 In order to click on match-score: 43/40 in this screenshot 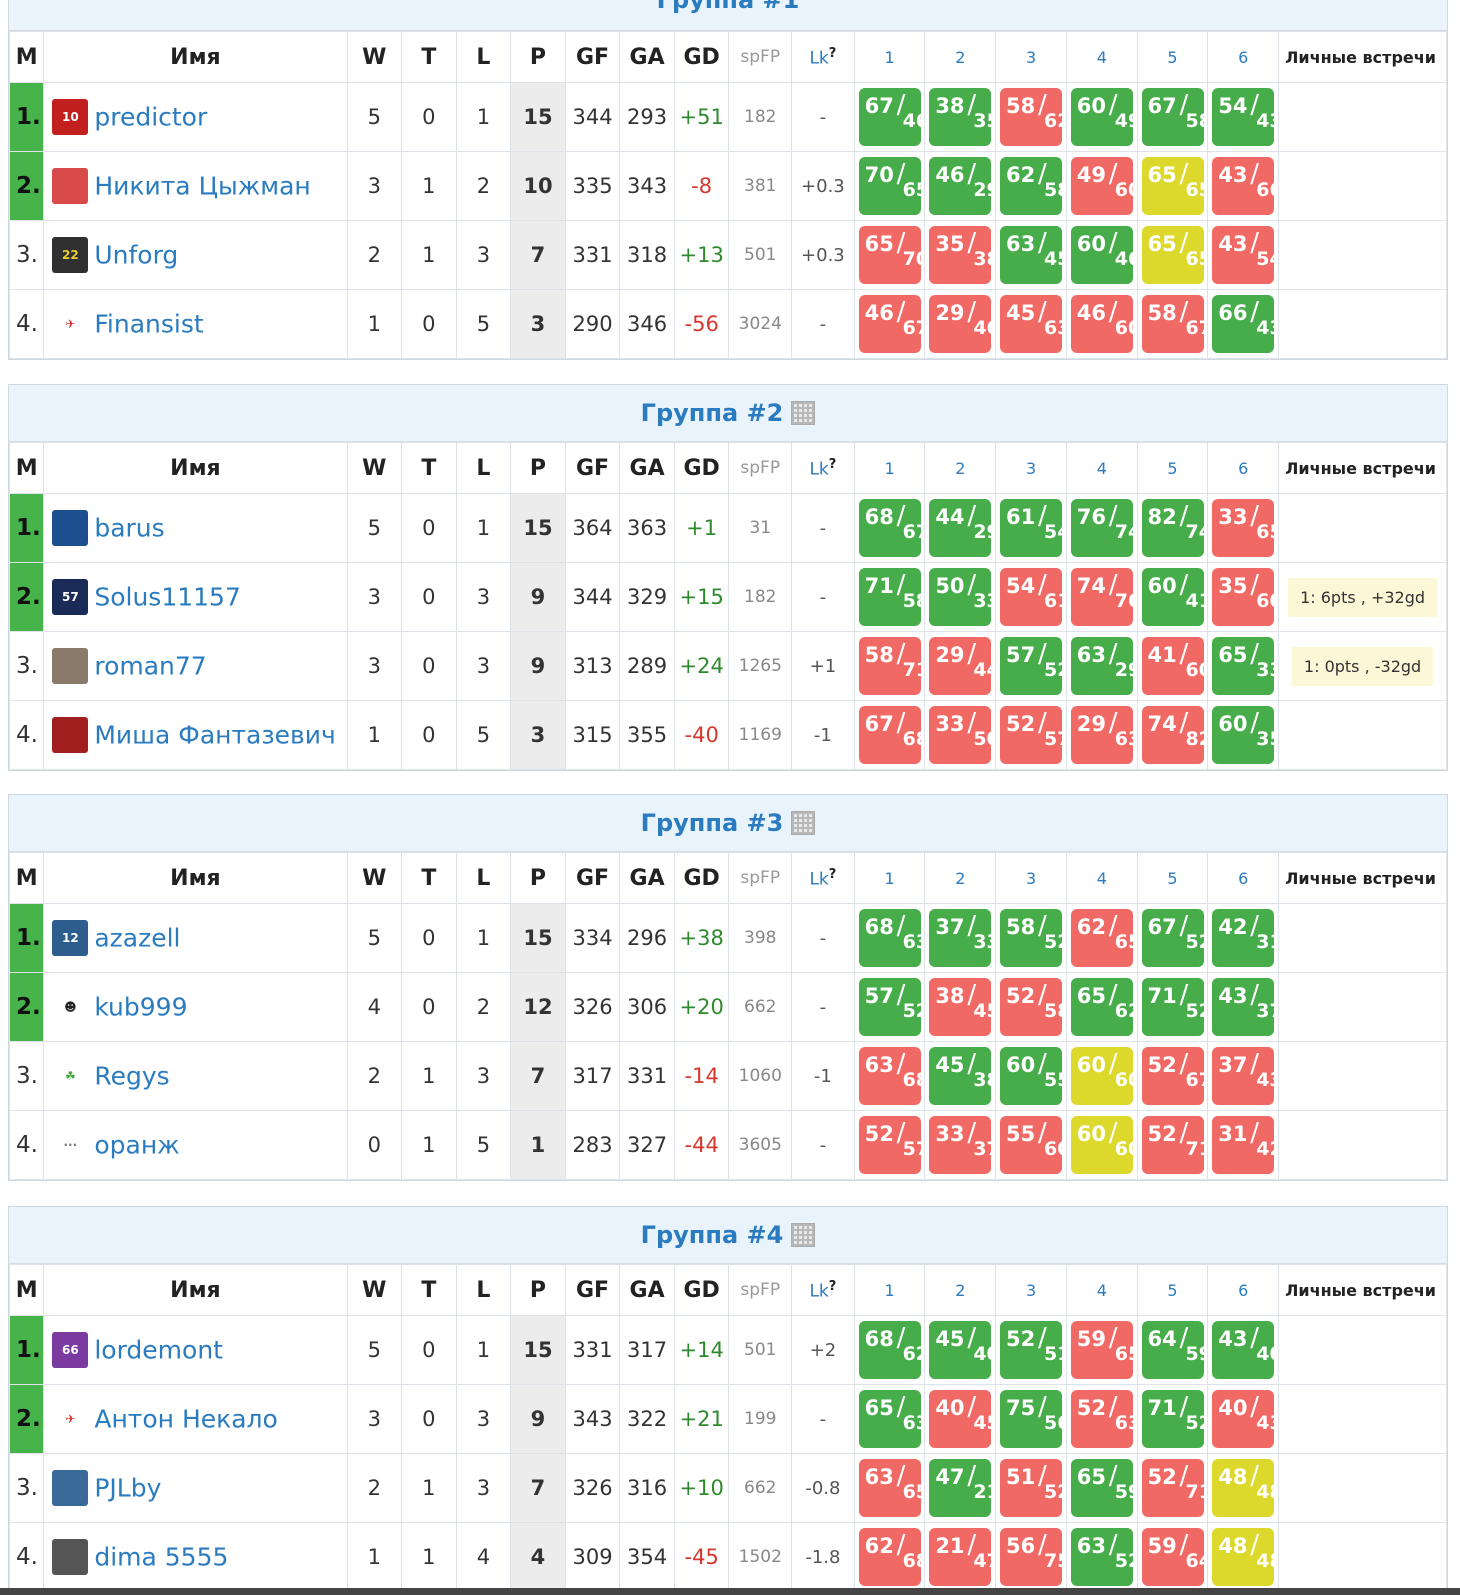, I will do `click(1245, 1350)`.